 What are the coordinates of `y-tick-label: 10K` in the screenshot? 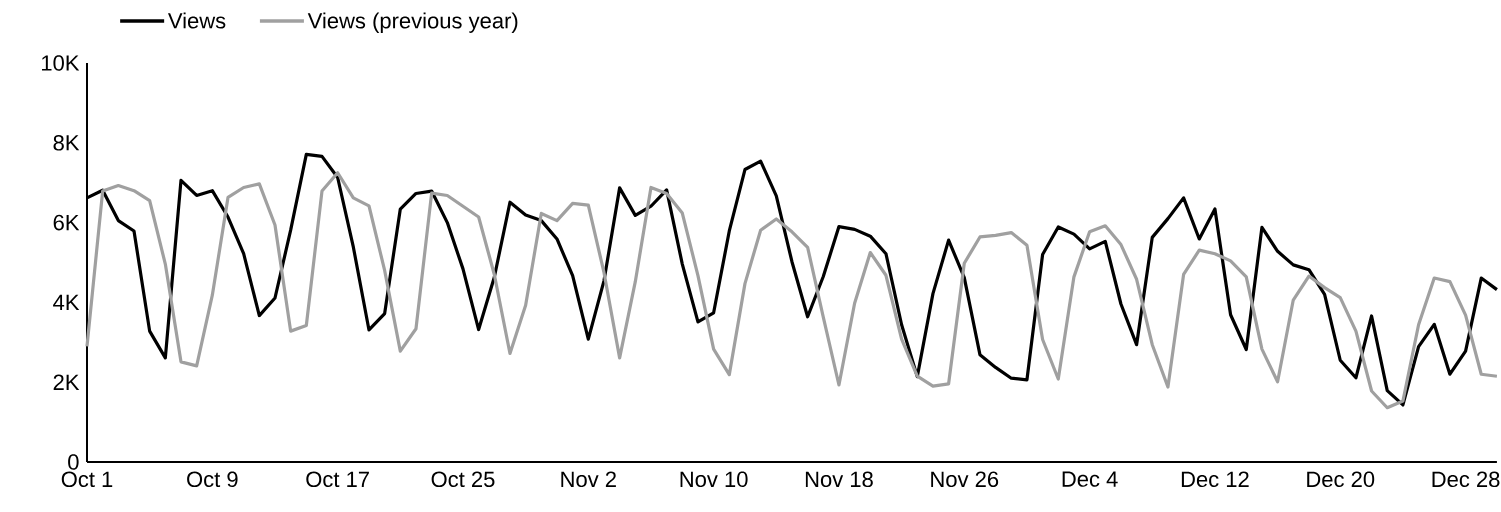 It's located at (61, 63).